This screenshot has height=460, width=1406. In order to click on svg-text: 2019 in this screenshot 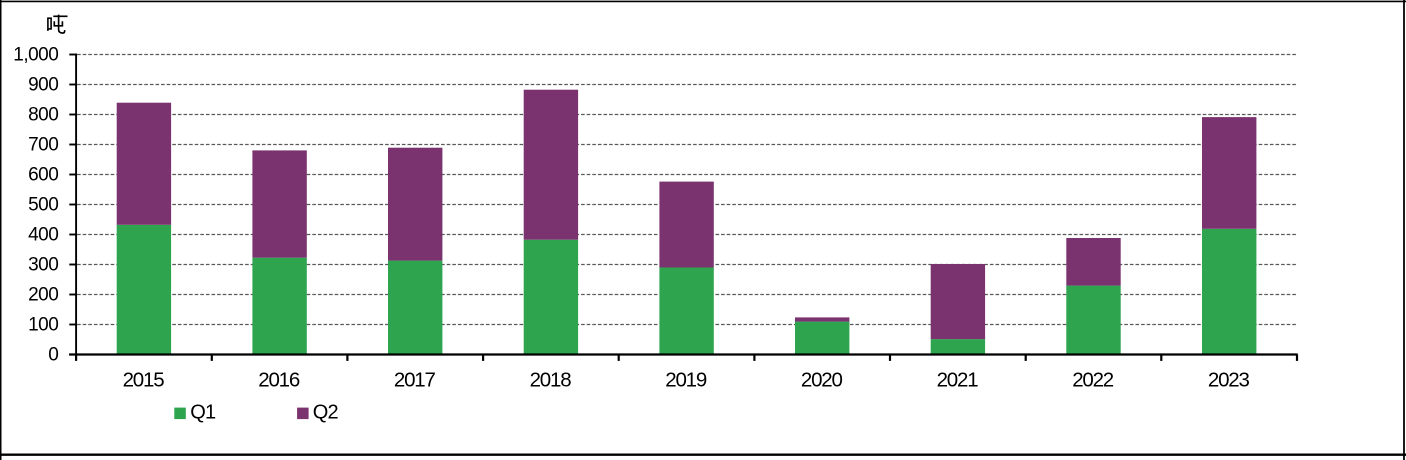, I will do `click(686, 380)`.